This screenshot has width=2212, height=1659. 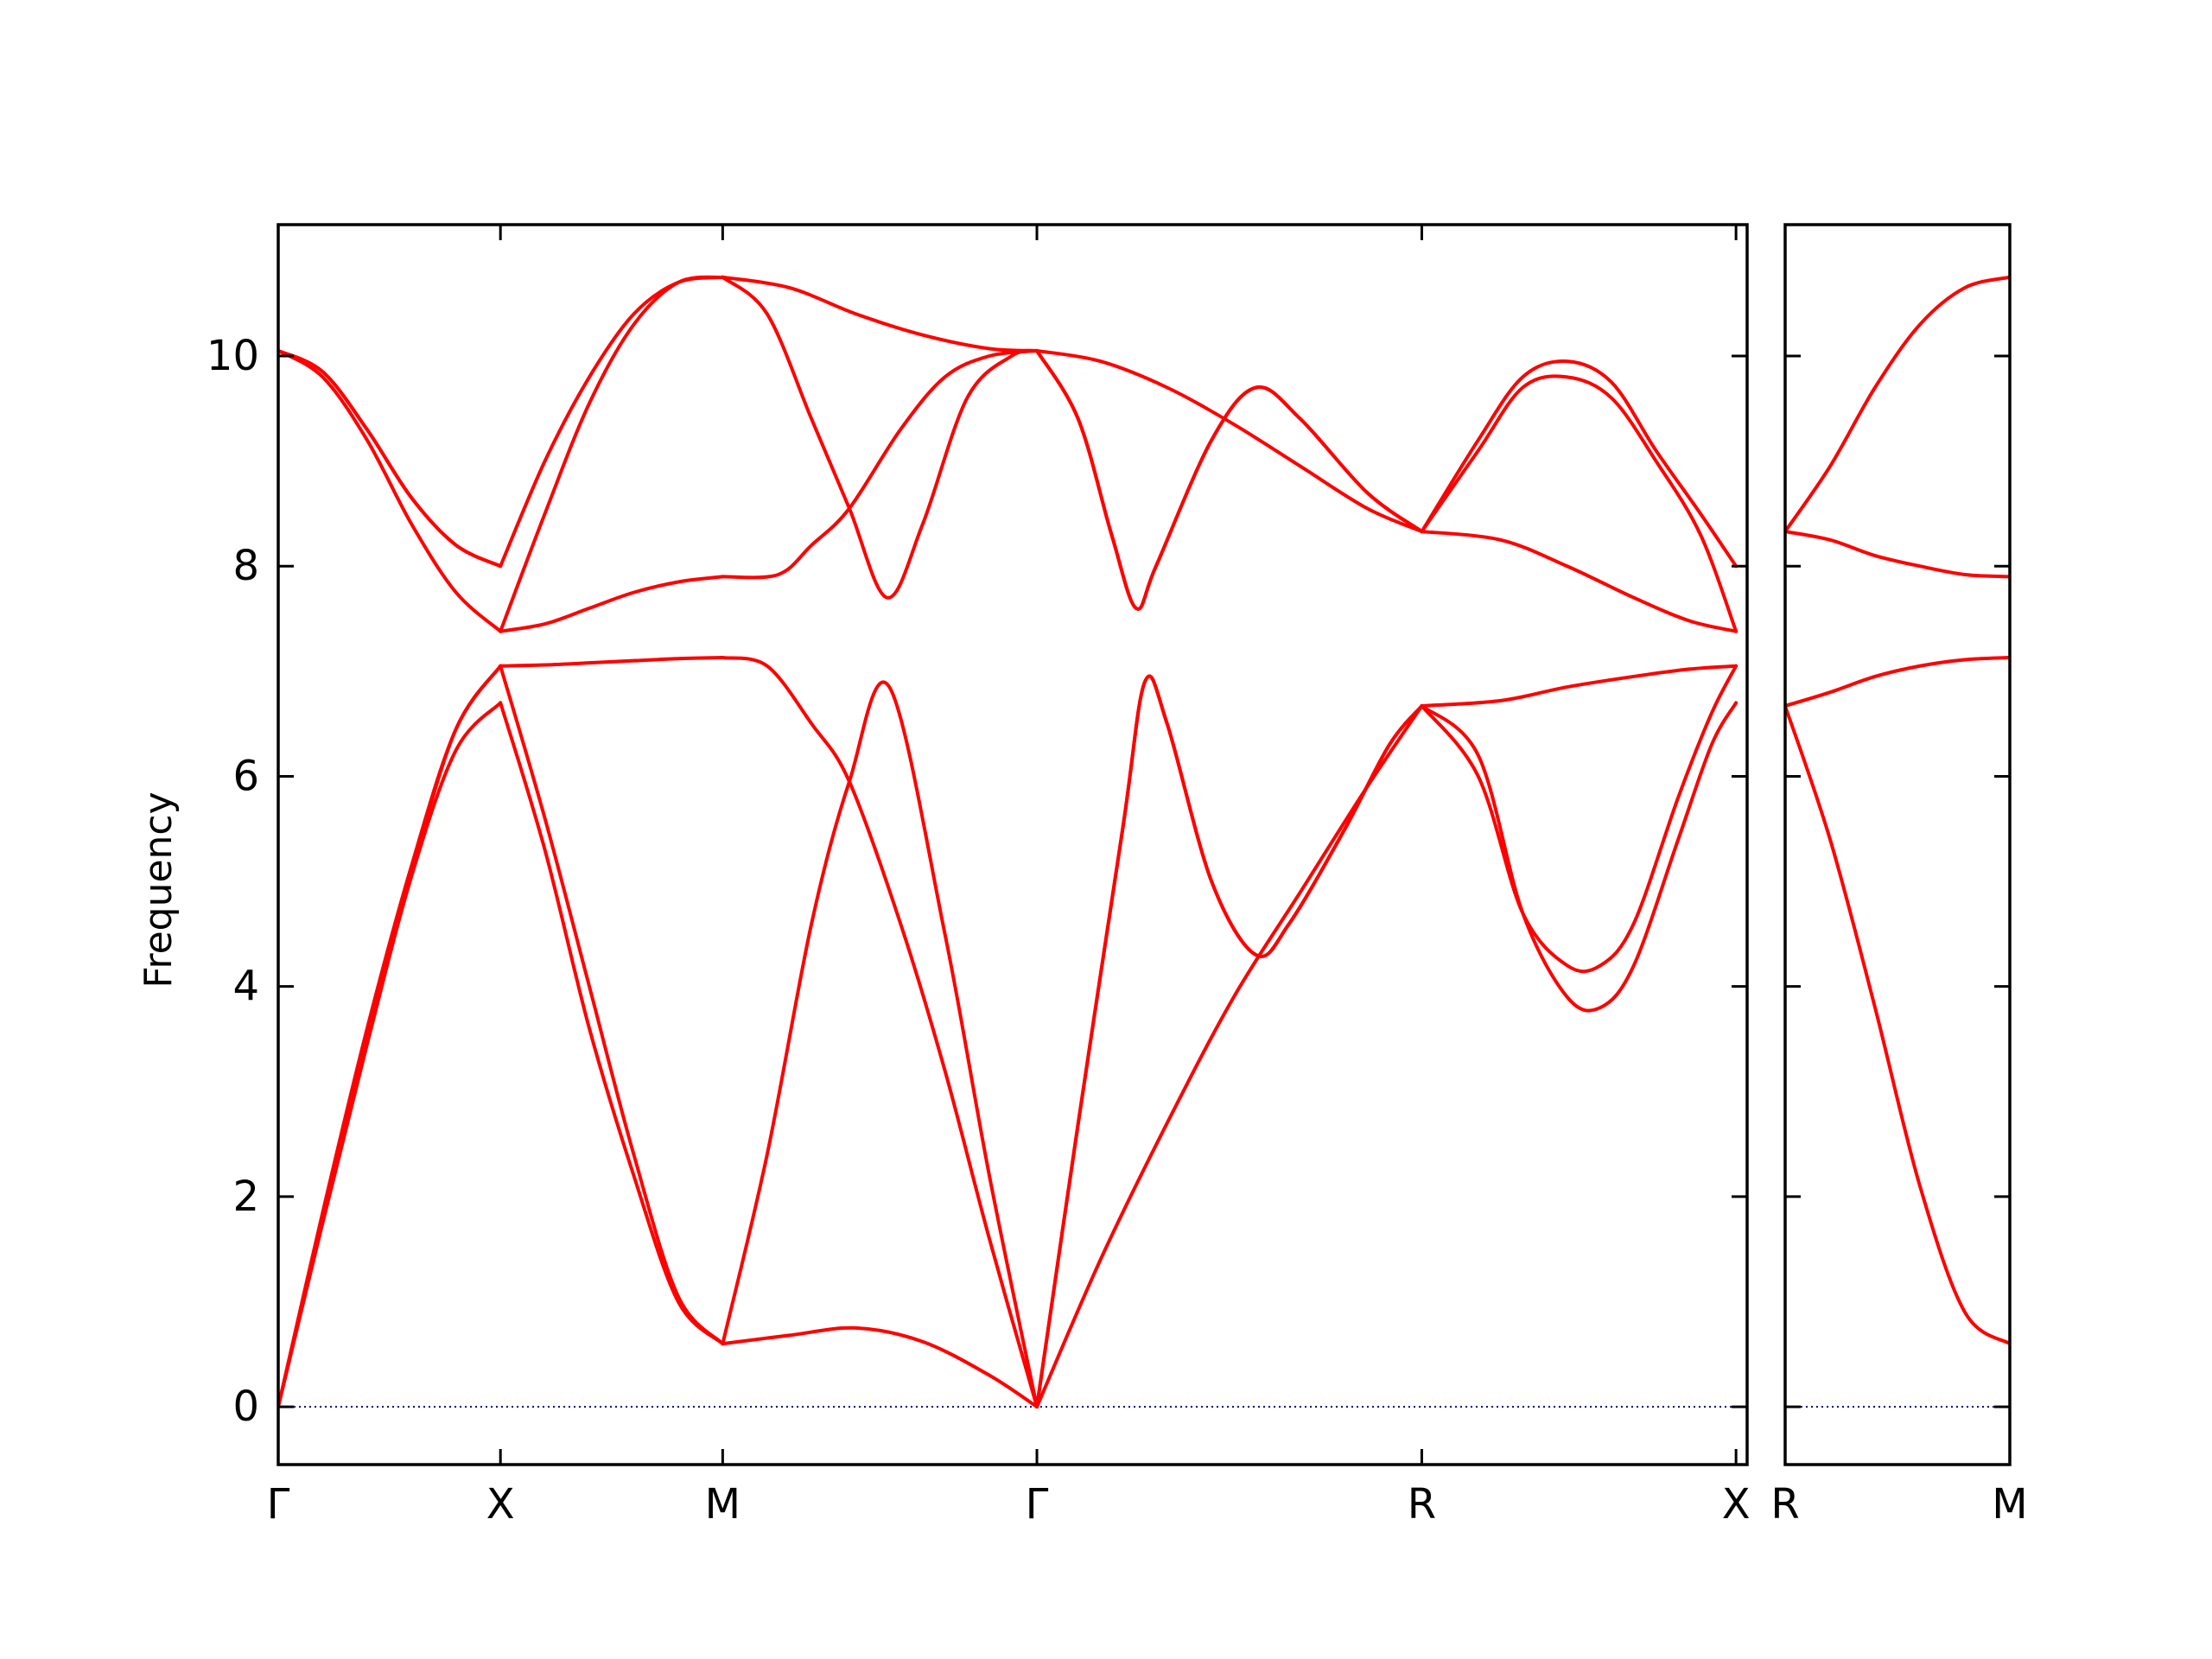 I want to click on band-line-Γ-R-3, so click(x=1229, y=1041).